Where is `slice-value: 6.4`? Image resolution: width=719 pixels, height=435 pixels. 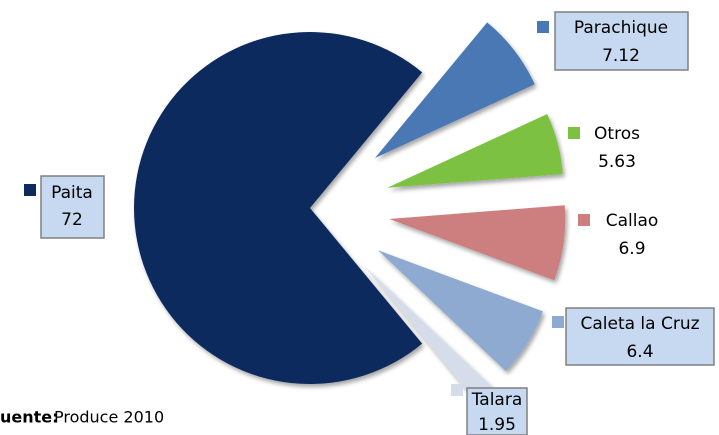 slice-value: 6.4 is located at coordinates (639, 352).